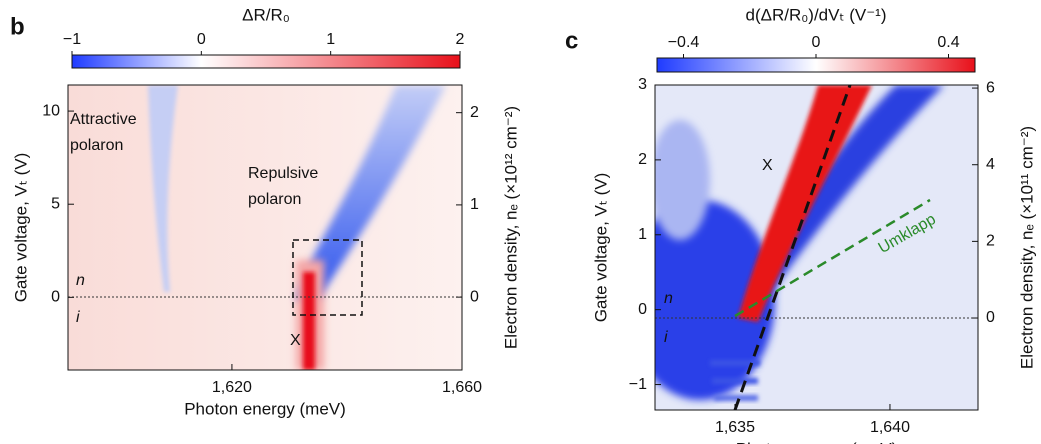  Describe the element at coordinates (990, 87) in the screenshot. I see `y2-tick-label: 6` at that location.